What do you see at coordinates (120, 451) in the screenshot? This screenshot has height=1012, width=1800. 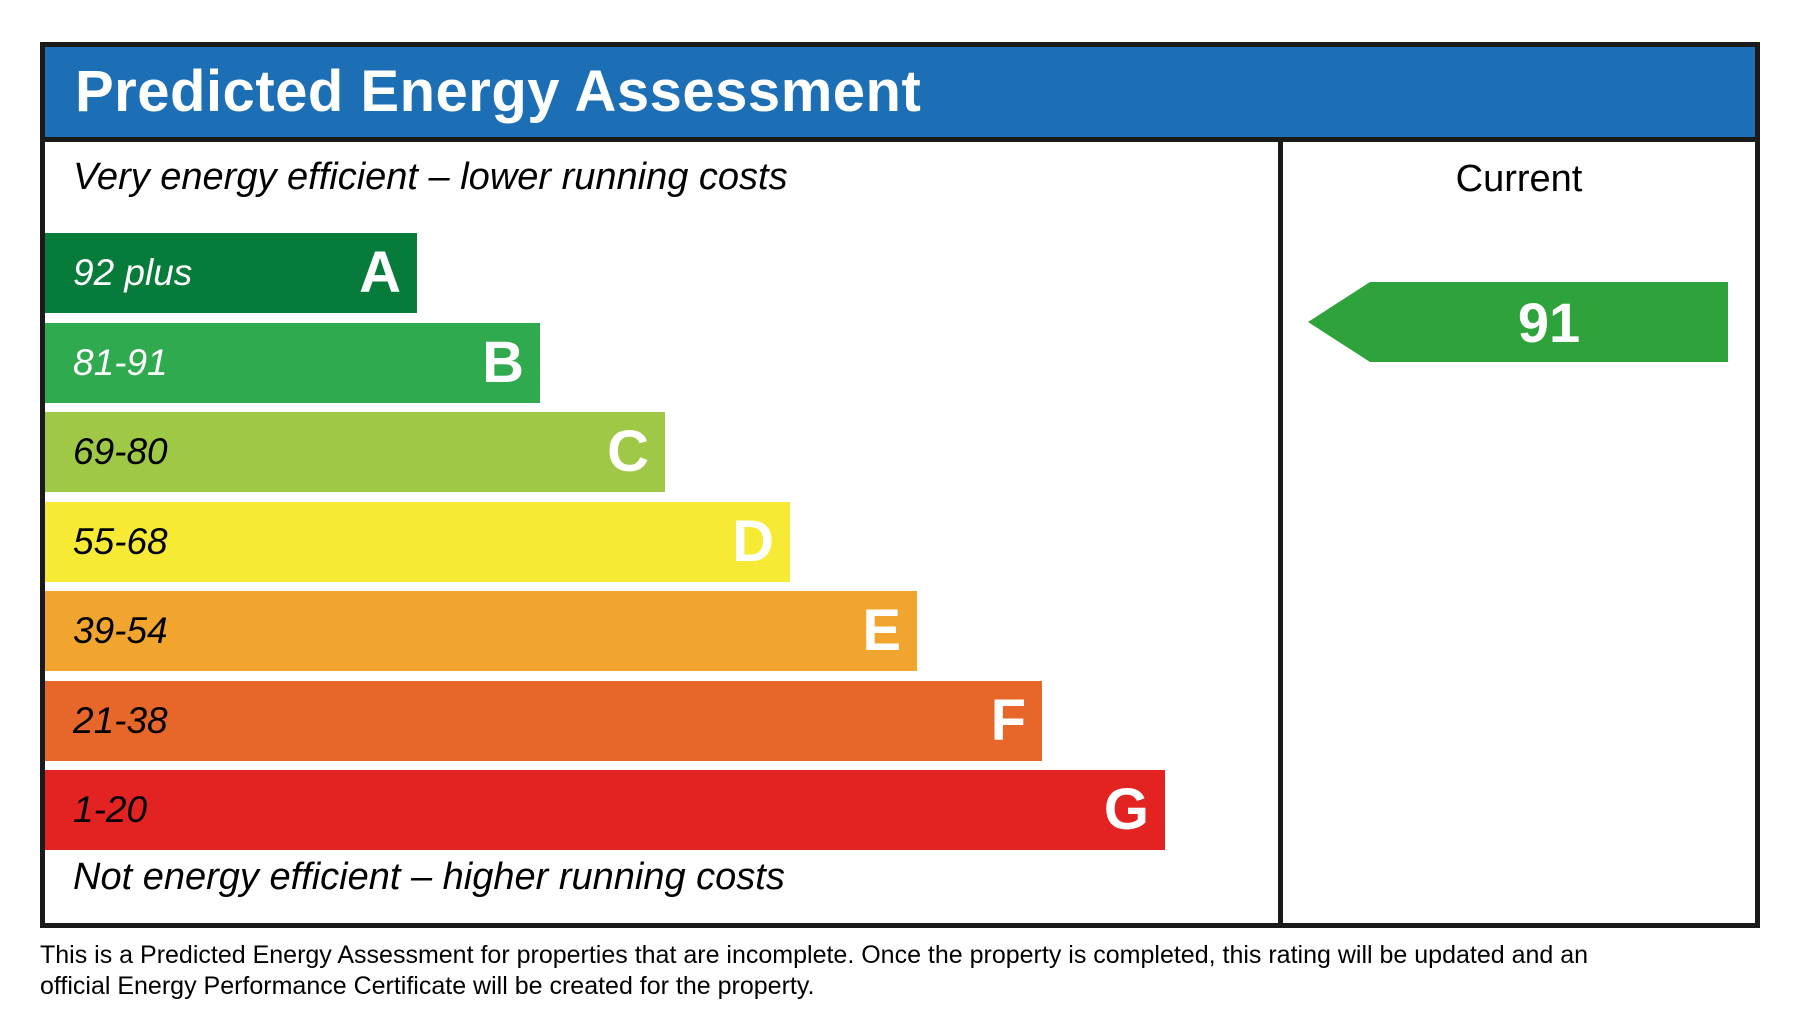 I see `band-range-label: 69-80` at bounding box center [120, 451].